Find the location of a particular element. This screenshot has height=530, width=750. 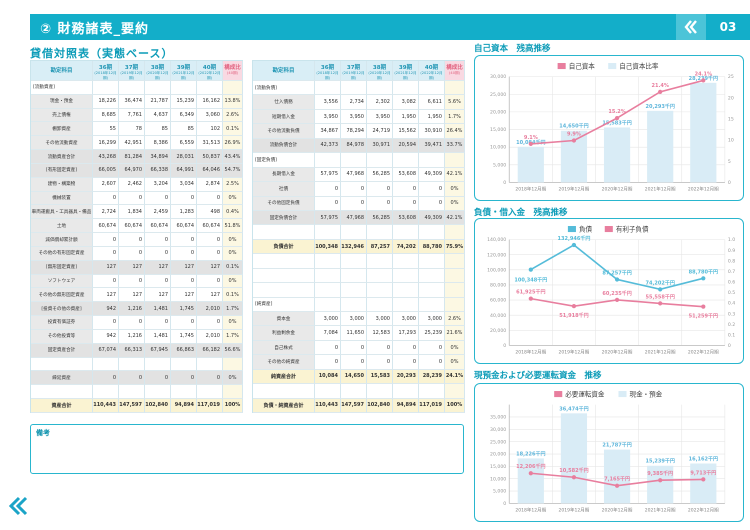

svg-text: 0.4 is located at coordinates (731, 304).